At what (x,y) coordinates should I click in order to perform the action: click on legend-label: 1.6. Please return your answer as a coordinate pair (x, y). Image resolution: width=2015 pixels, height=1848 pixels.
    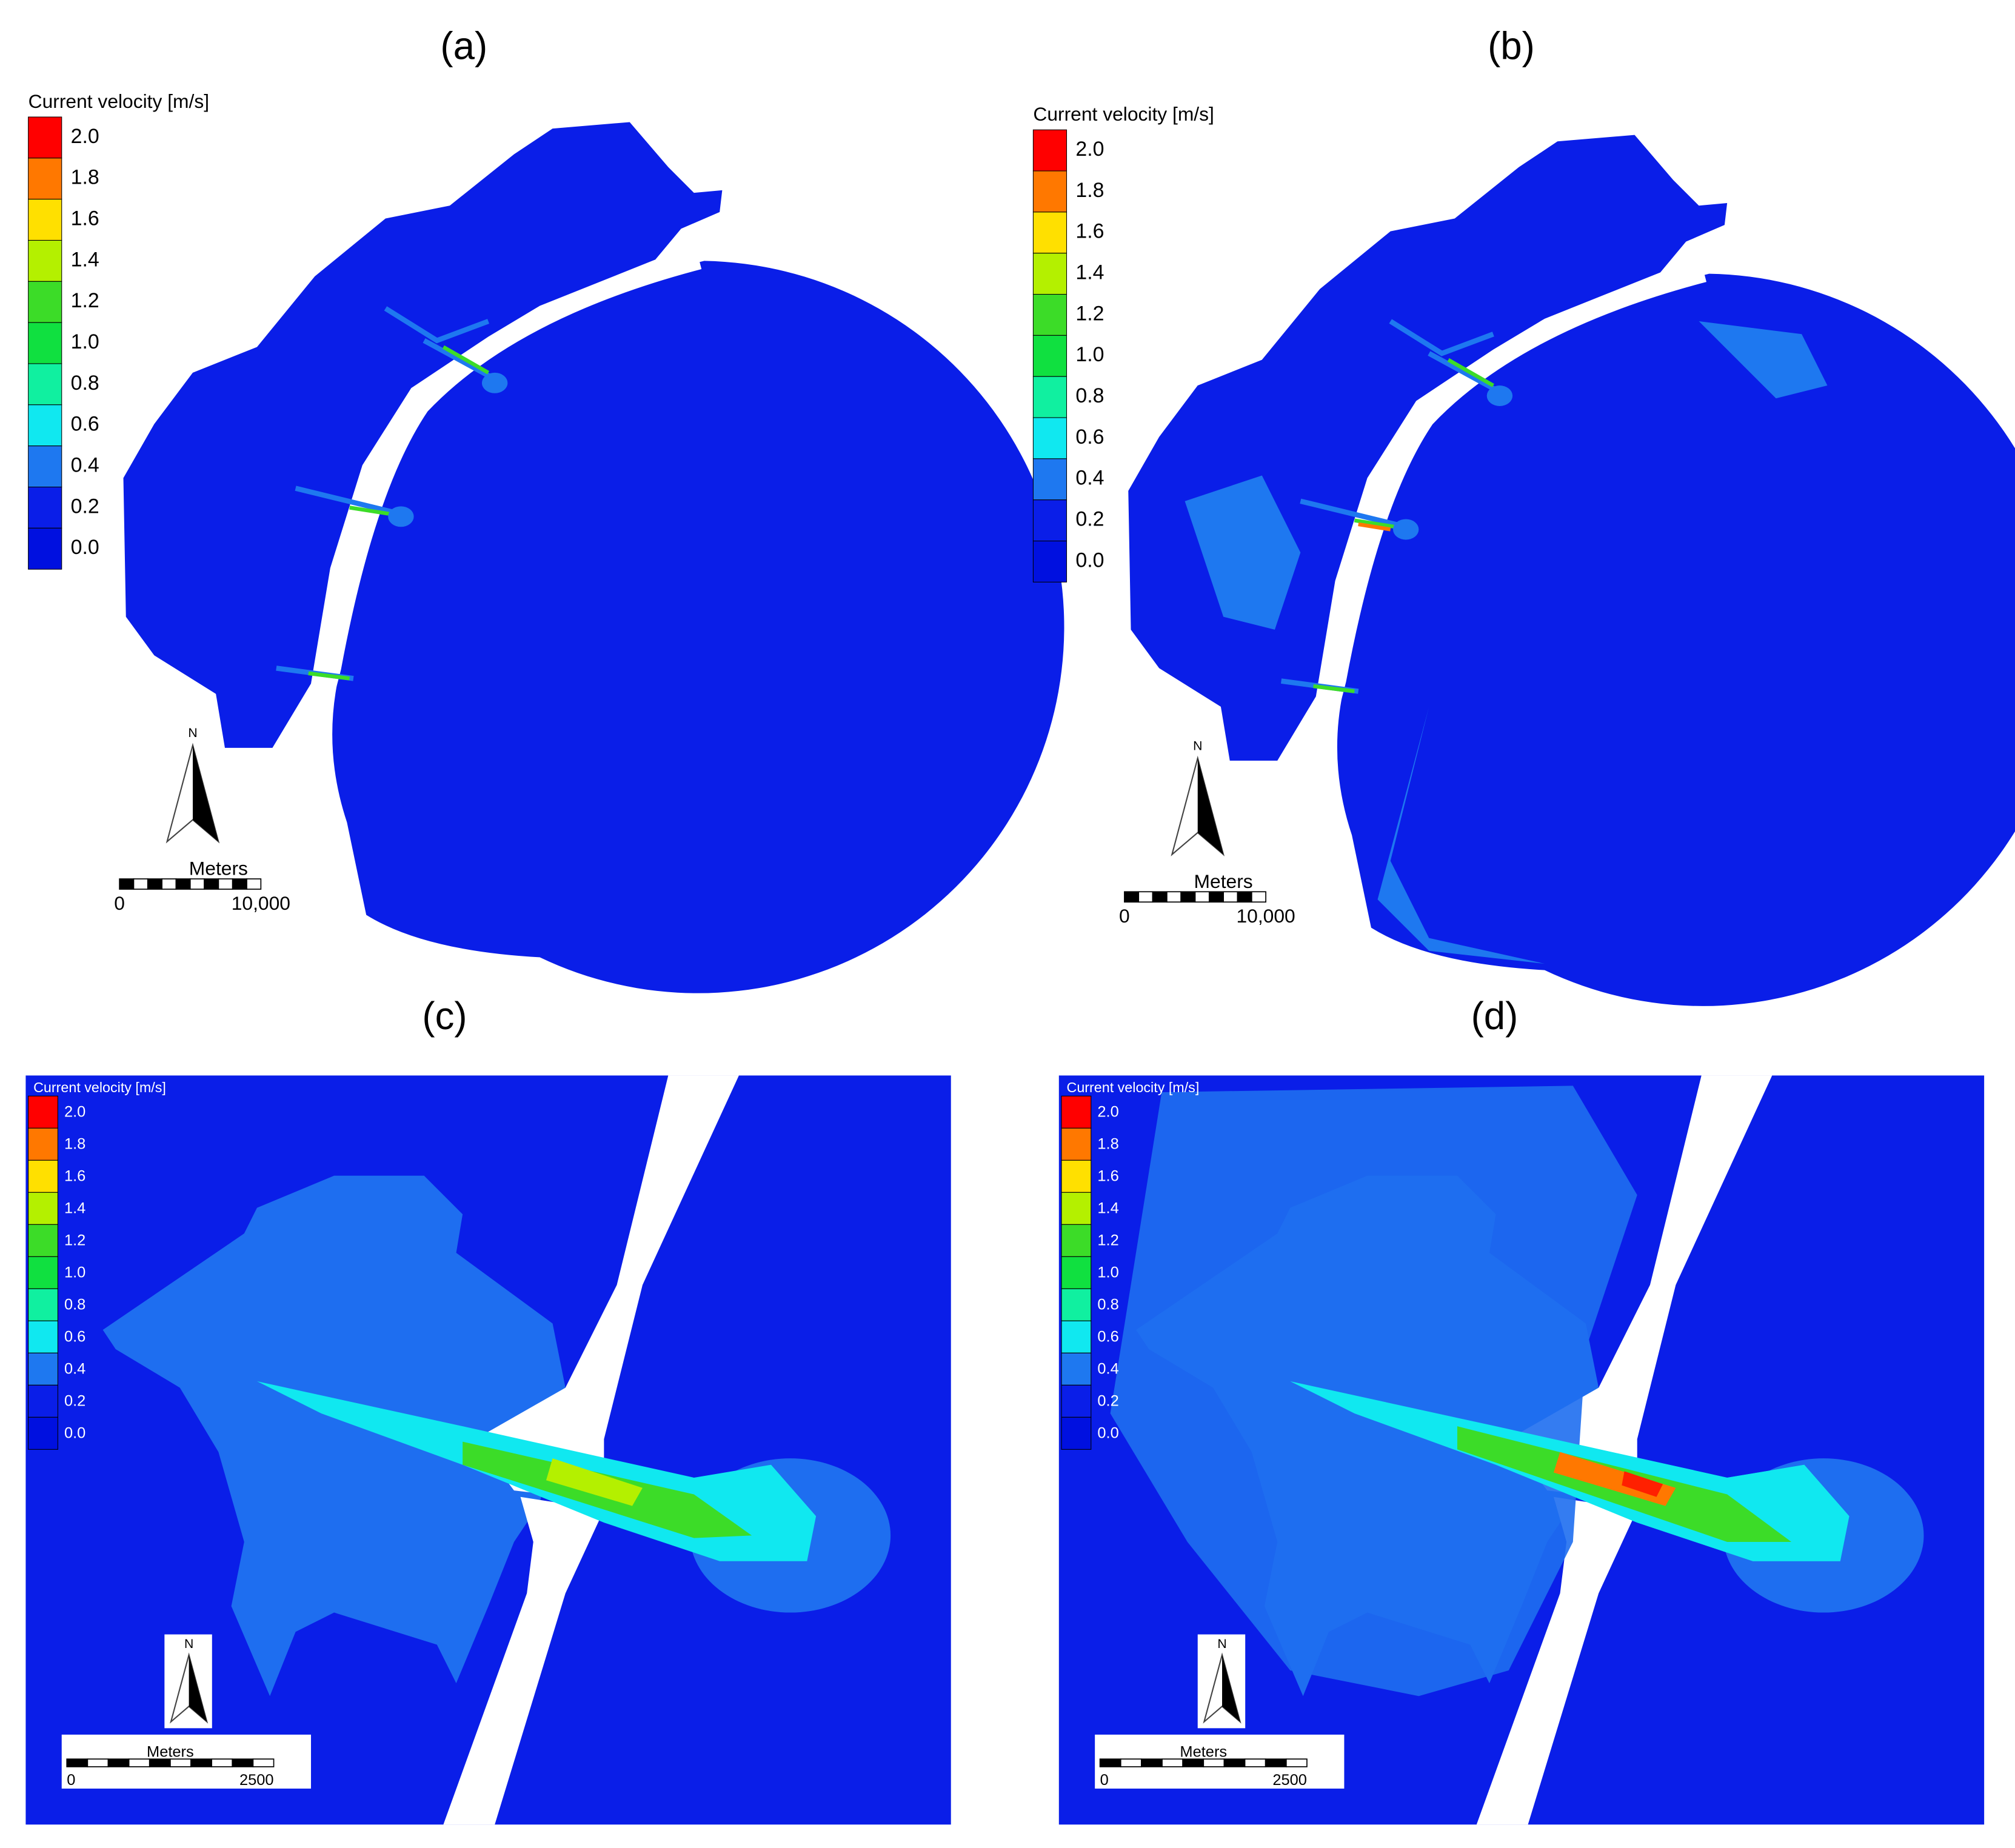
    Looking at the image, I should click on (85, 218).